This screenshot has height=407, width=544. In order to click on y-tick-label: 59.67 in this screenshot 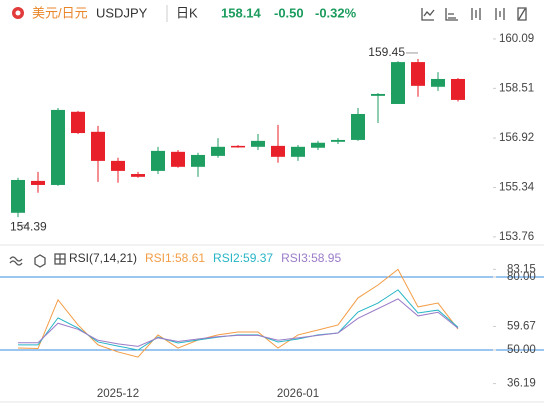, I will do `click(521, 326)`.